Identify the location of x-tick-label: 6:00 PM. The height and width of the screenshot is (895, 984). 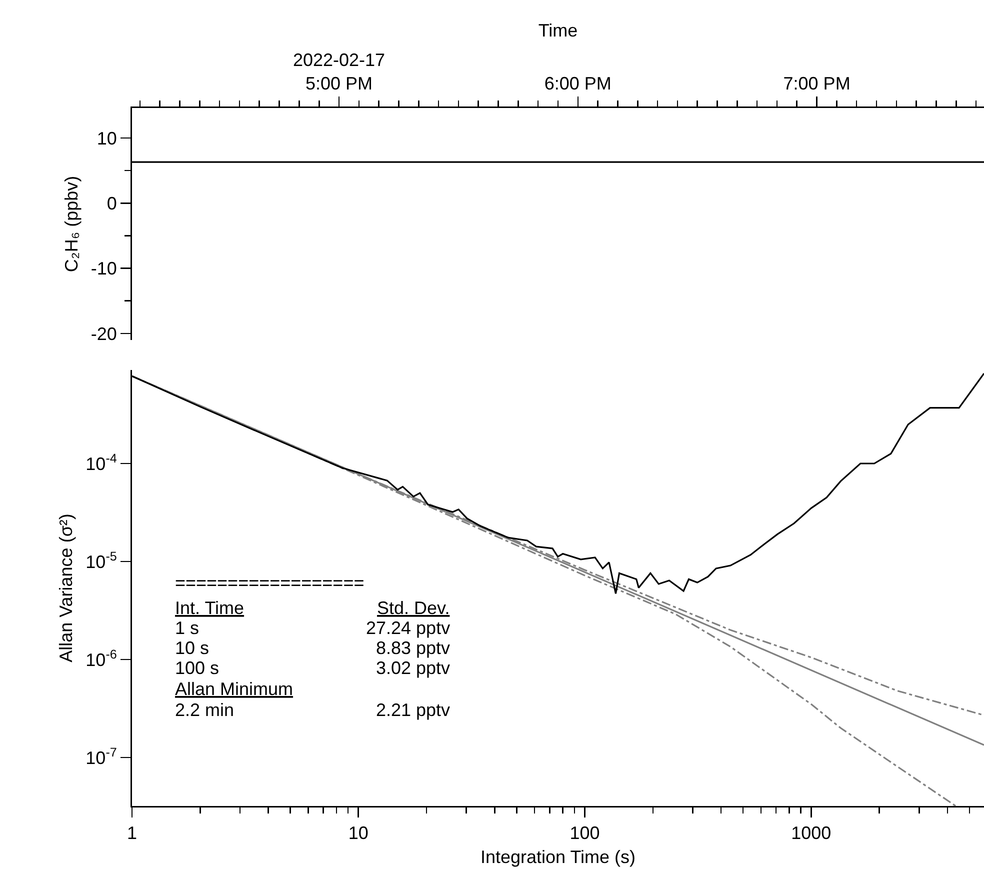
(578, 83).